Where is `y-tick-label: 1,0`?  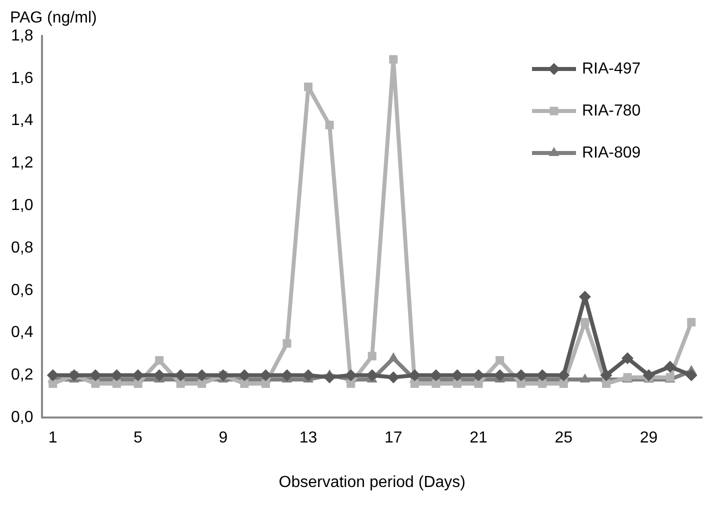 y-tick-label: 1,0 is located at coordinates (22, 205).